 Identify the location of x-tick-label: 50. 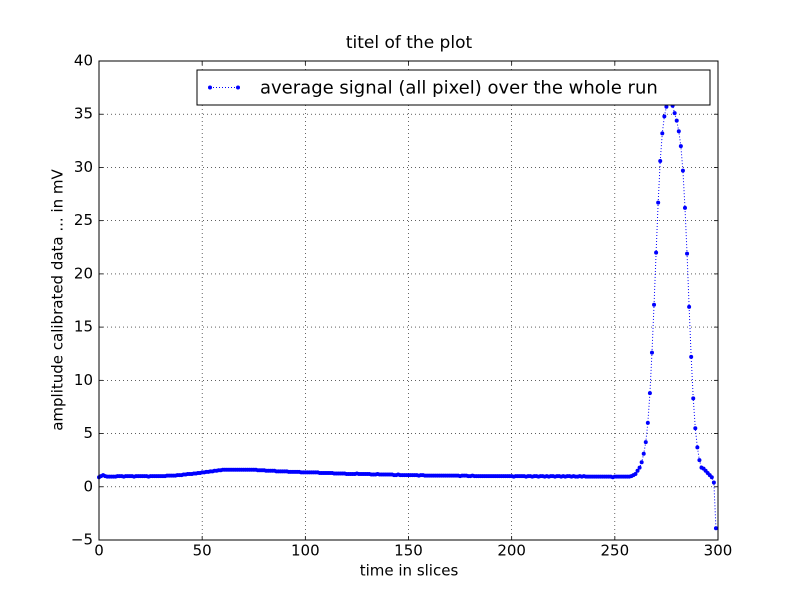
(202, 551).